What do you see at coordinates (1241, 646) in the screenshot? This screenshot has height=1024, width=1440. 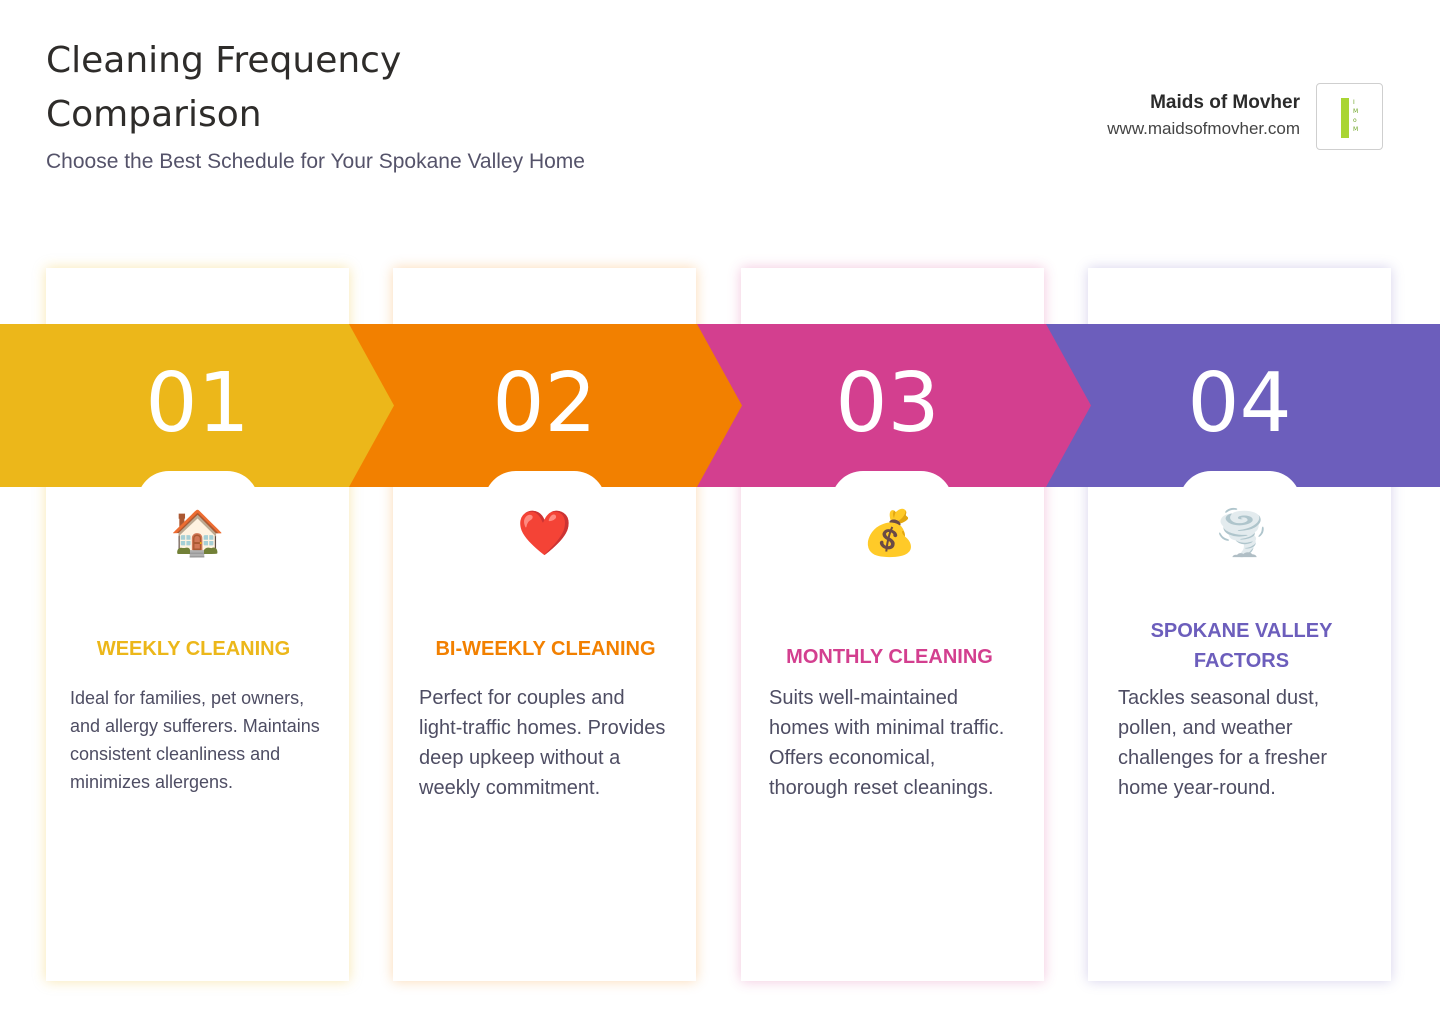 I see `step-heading-04: SPOKANE VALLEY FACTORS` at bounding box center [1241, 646].